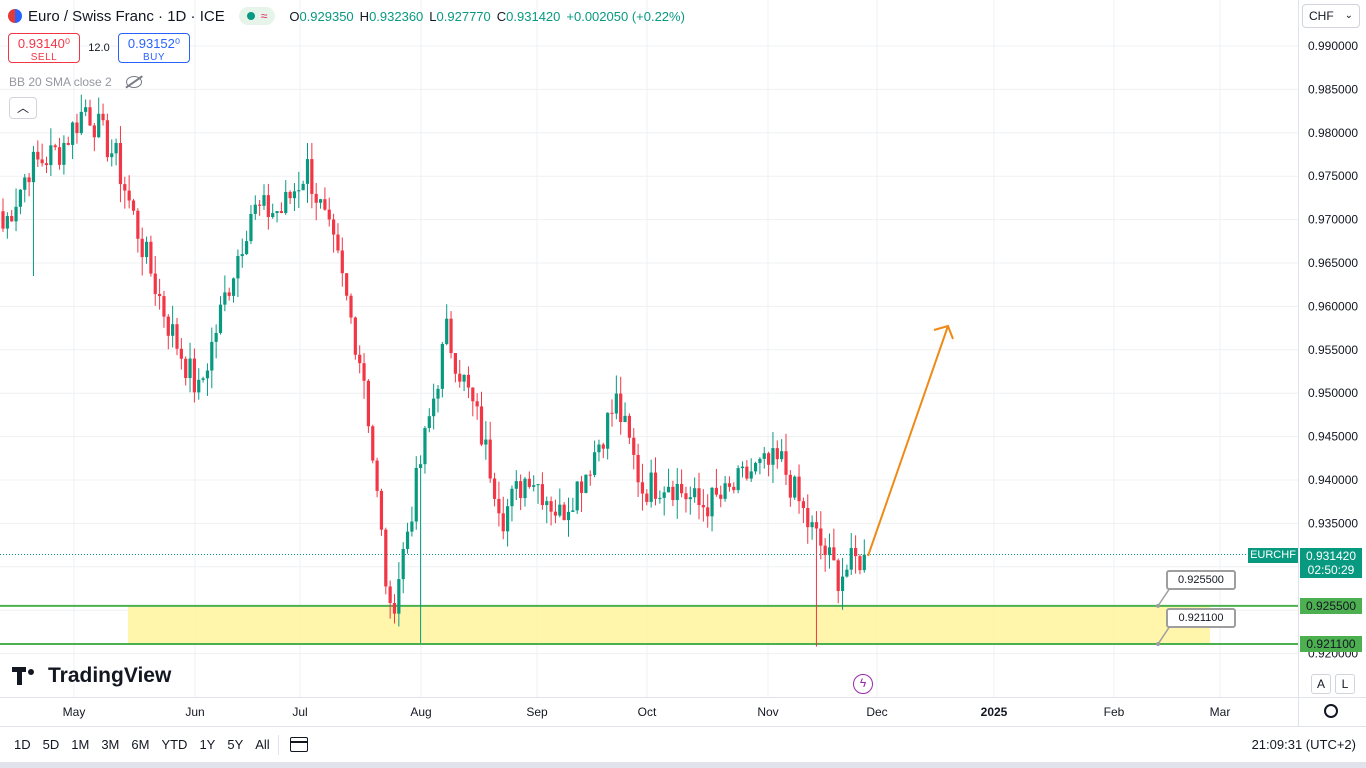 The image size is (1366, 768). I want to click on range-5y: 5Y, so click(235, 744).